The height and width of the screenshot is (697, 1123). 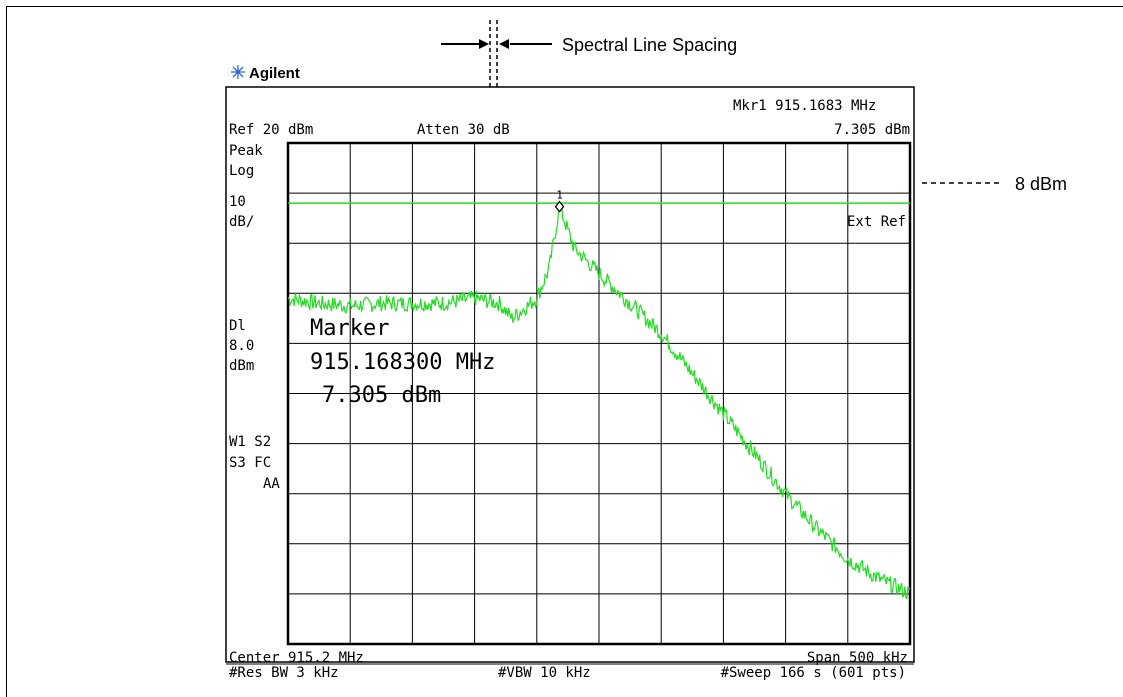 I want to click on agilent-spark-icon, so click(x=238, y=72).